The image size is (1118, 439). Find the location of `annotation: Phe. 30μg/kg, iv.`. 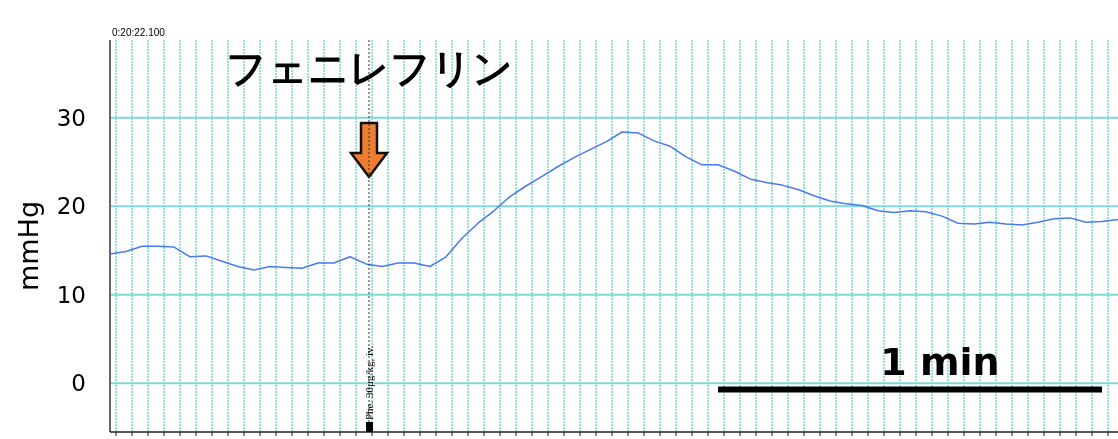

annotation: Phe. 30μg/kg, iv. is located at coordinates (369, 382).